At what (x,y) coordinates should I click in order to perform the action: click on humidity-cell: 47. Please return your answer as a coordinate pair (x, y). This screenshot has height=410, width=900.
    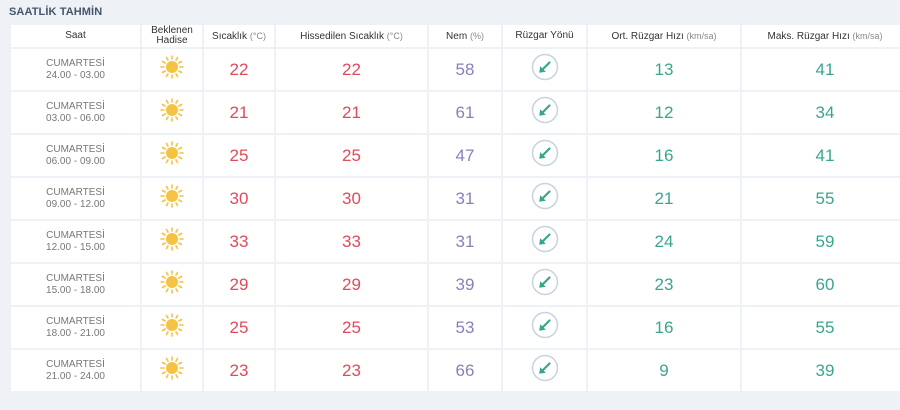
    Looking at the image, I should click on (465, 155).